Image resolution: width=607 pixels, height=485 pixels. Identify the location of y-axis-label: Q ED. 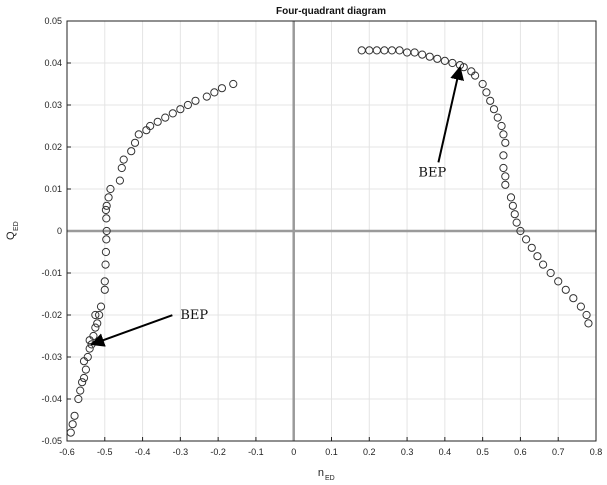
(12, 230).